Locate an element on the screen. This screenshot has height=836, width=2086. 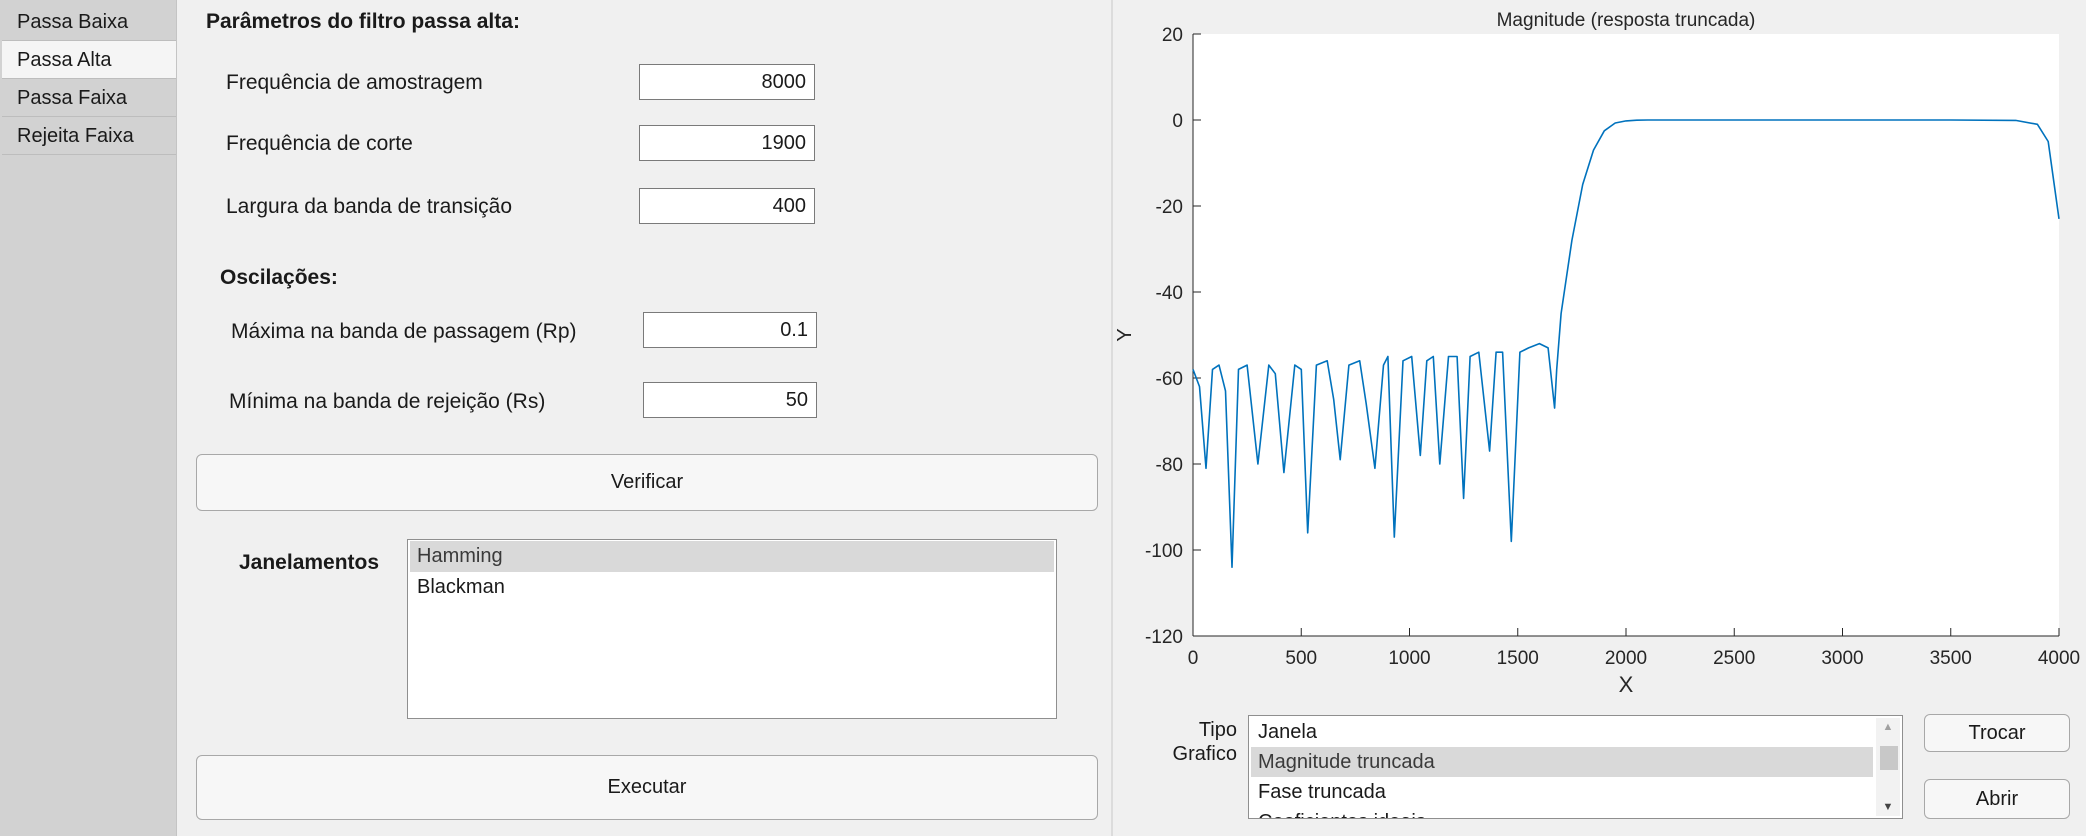
plot-type-label-line2: Grafico is located at coordinates (1204, 754).